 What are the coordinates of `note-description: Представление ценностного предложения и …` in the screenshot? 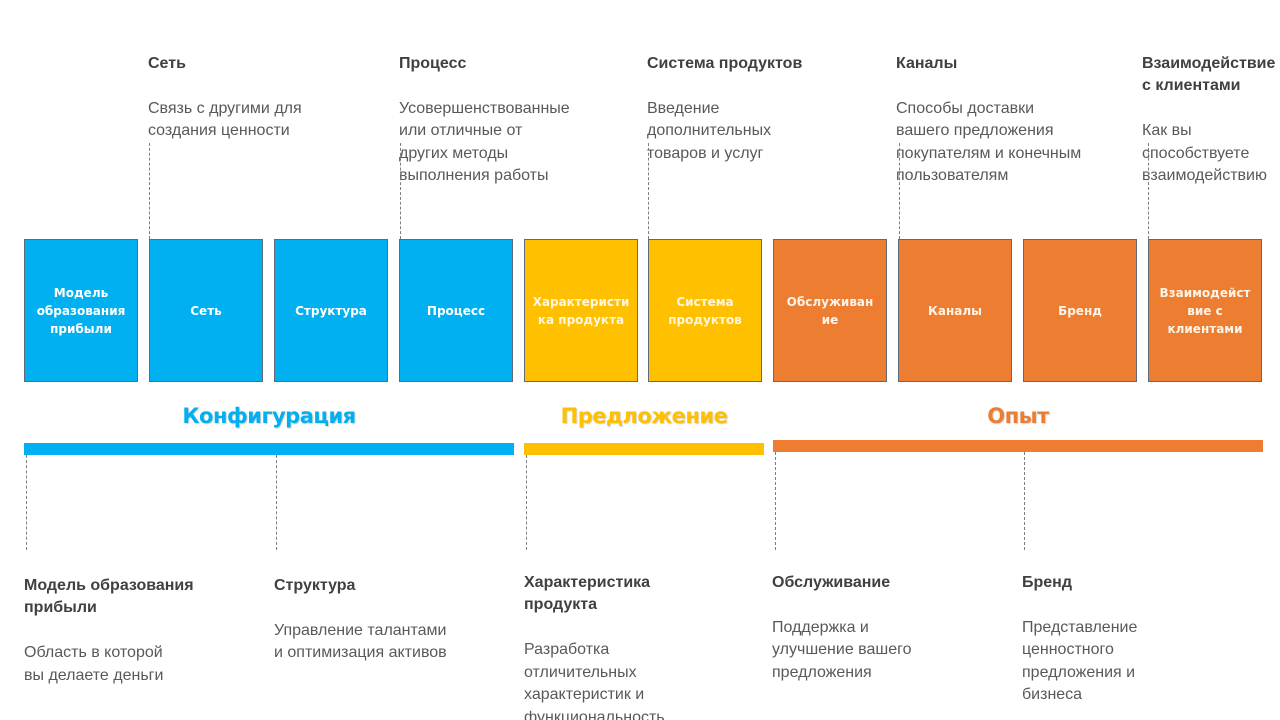 It's located at (1080, 661).